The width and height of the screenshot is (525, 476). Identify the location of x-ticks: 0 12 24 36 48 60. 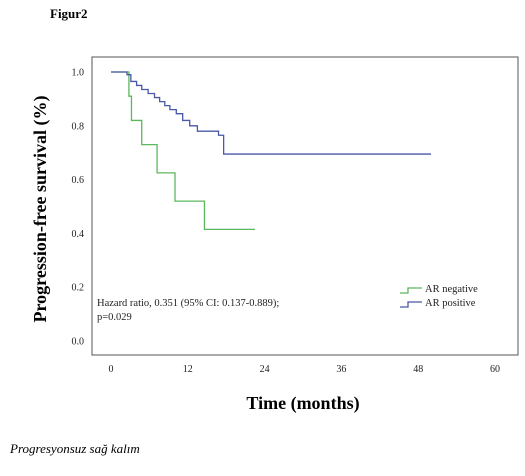
(305, 369).